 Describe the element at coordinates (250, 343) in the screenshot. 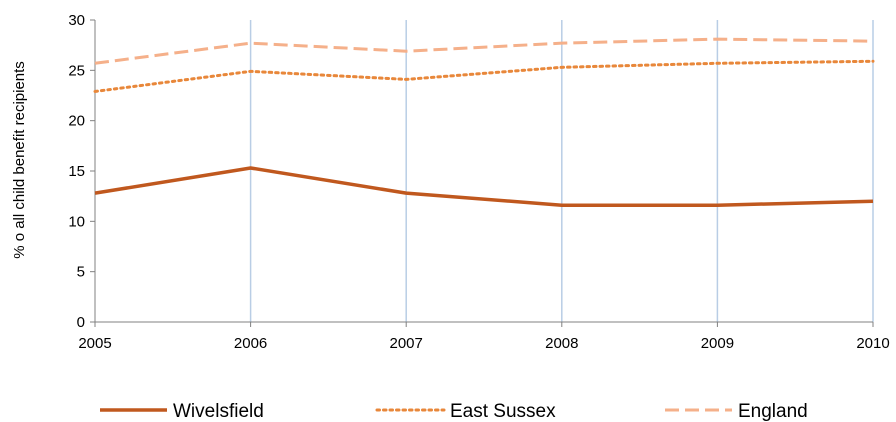

I see `x-tick-label: 2006` at that location.